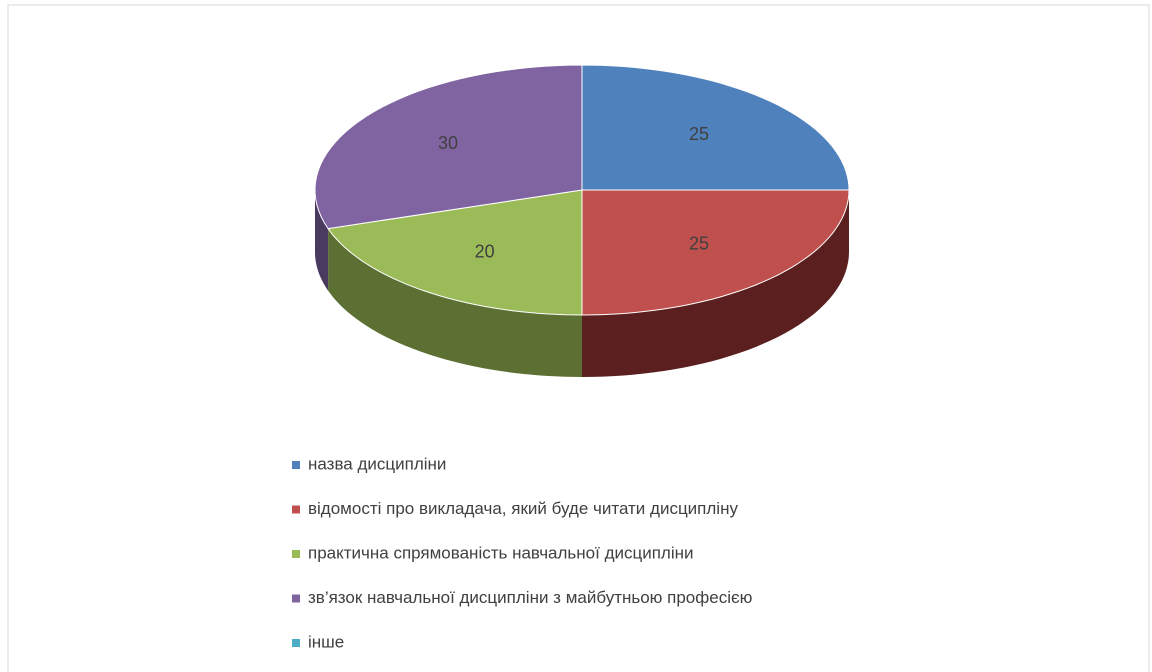 The image size is (1152, 672). What do you see at coordinates (485, 251) in the screenshot?
I see `data-label: 20` at bounding box center [485, 251].